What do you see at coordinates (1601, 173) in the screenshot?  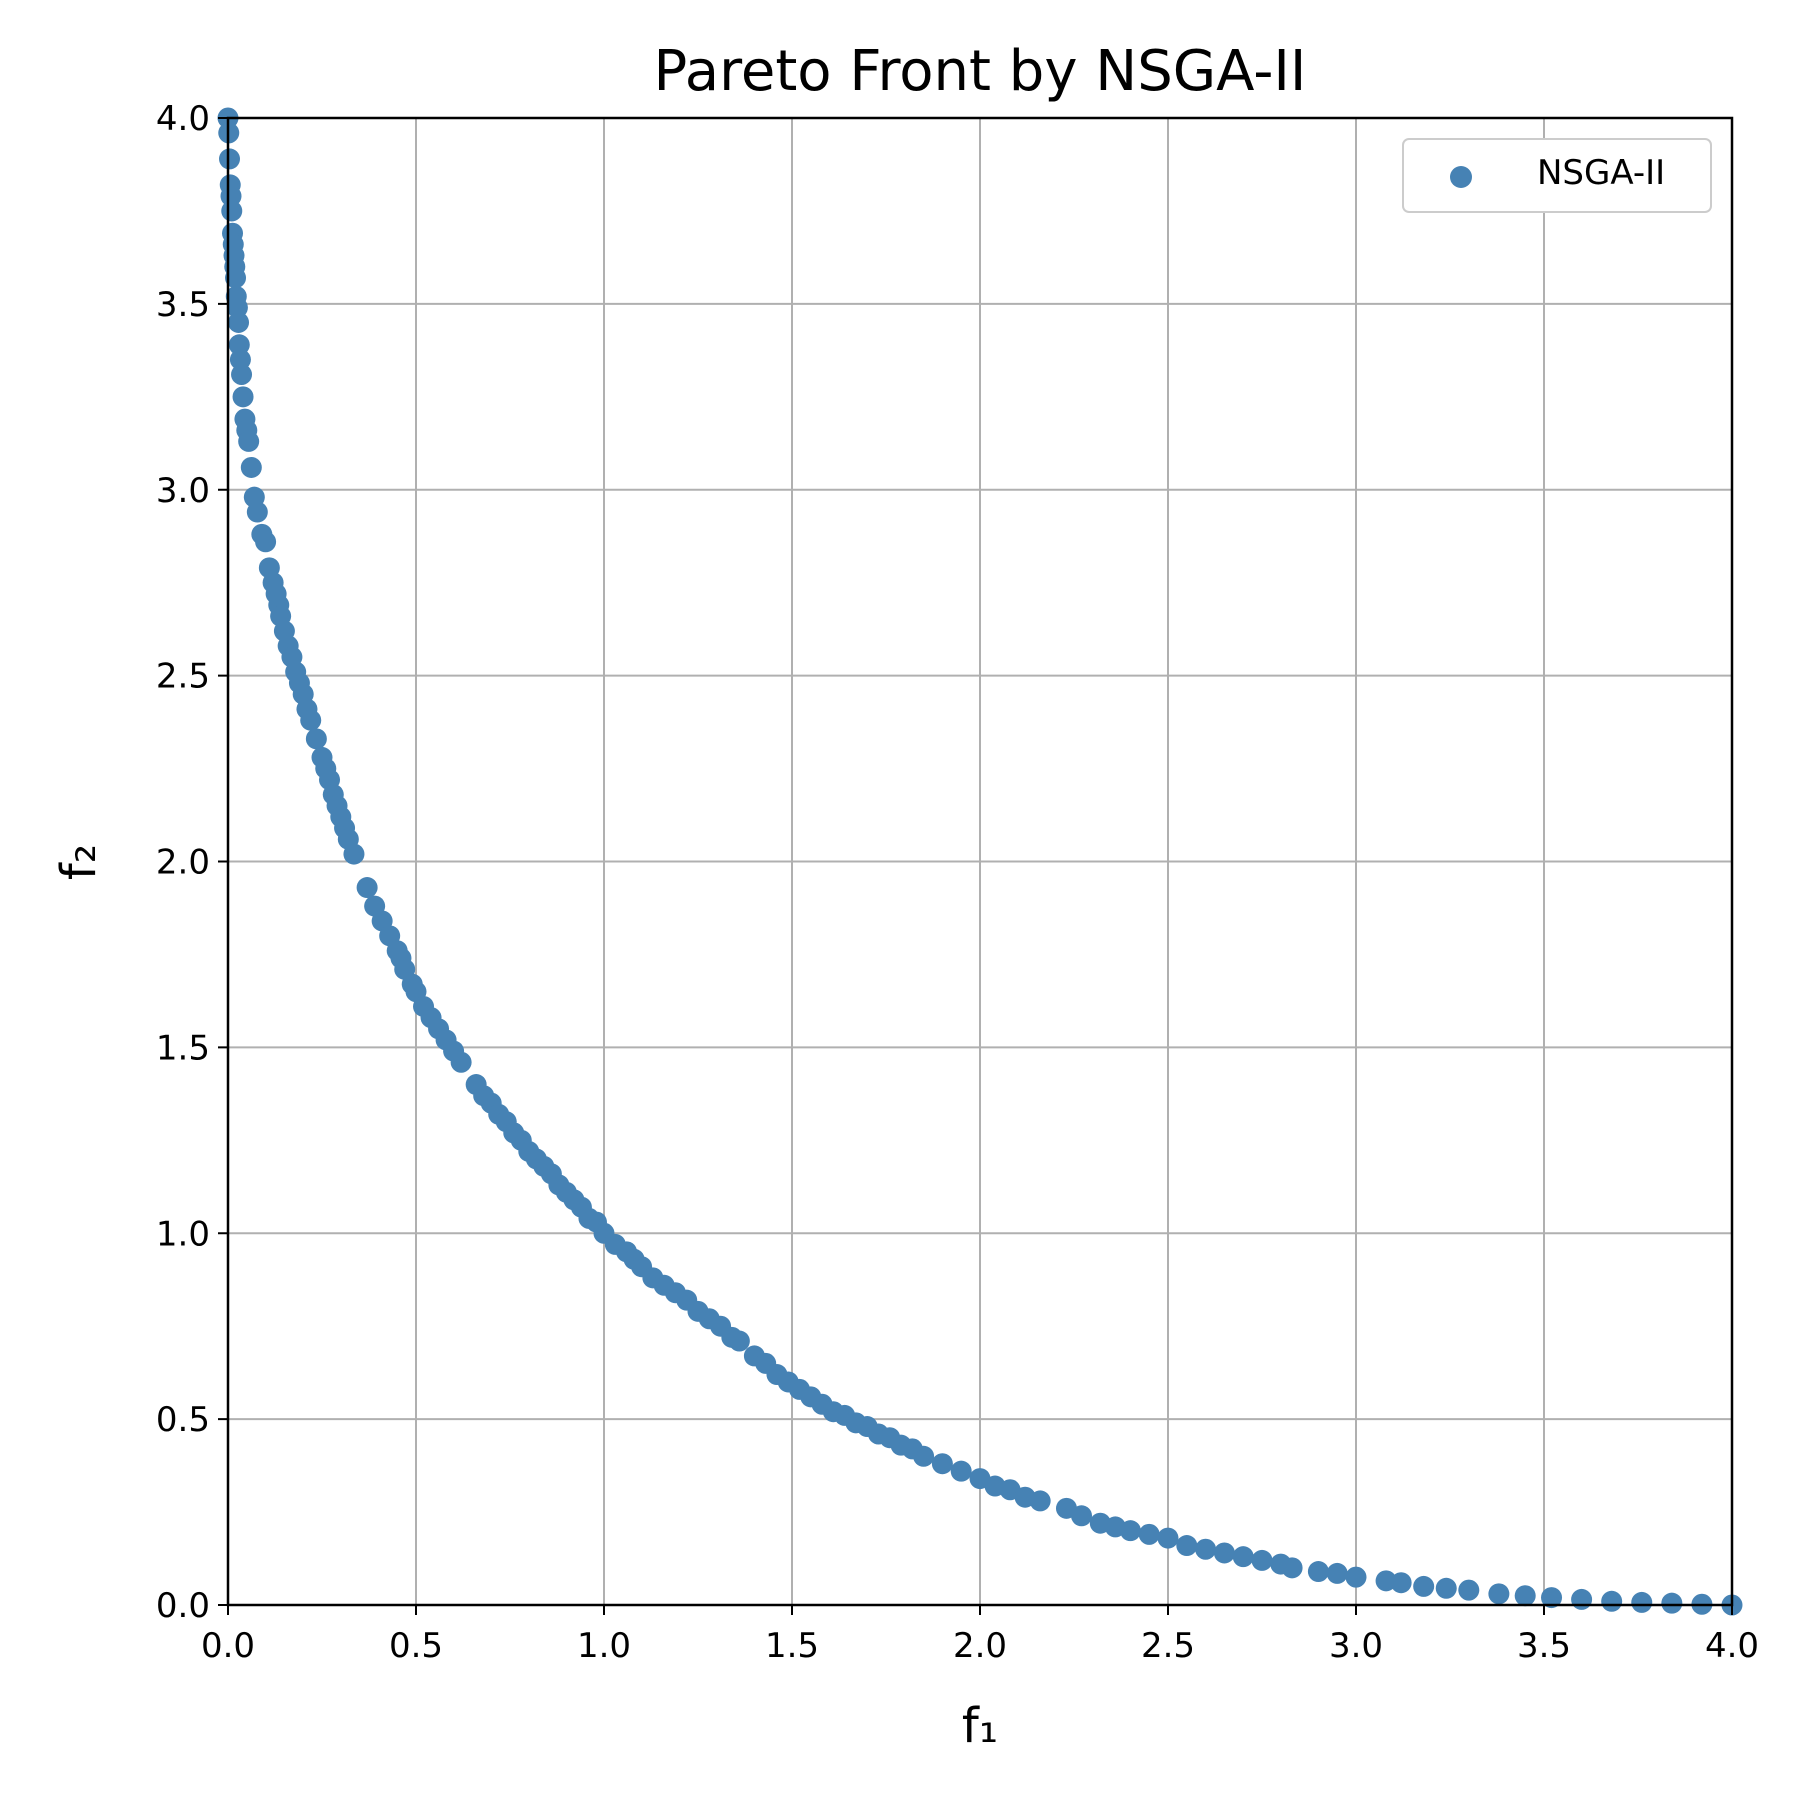 I see `legend-label: NSGA-II` at bounding box center [1601, 173].